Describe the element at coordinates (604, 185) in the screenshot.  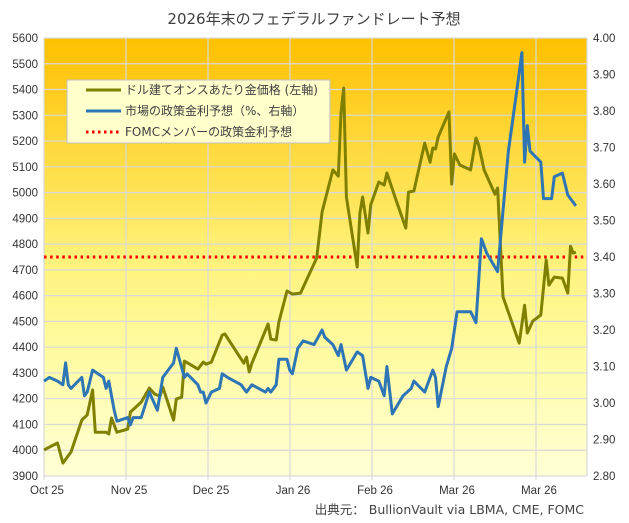
I see `right-axis-tick-label: 3.60` at that location.